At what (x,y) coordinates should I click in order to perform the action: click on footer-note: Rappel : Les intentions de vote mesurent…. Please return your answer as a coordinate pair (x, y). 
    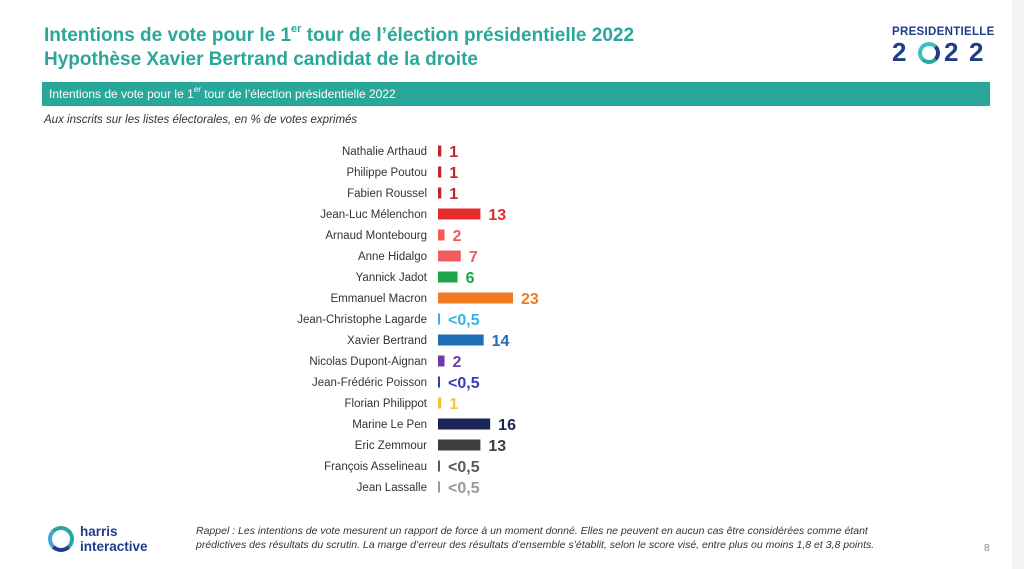
    Looking at the image, I should click on (591, 538).